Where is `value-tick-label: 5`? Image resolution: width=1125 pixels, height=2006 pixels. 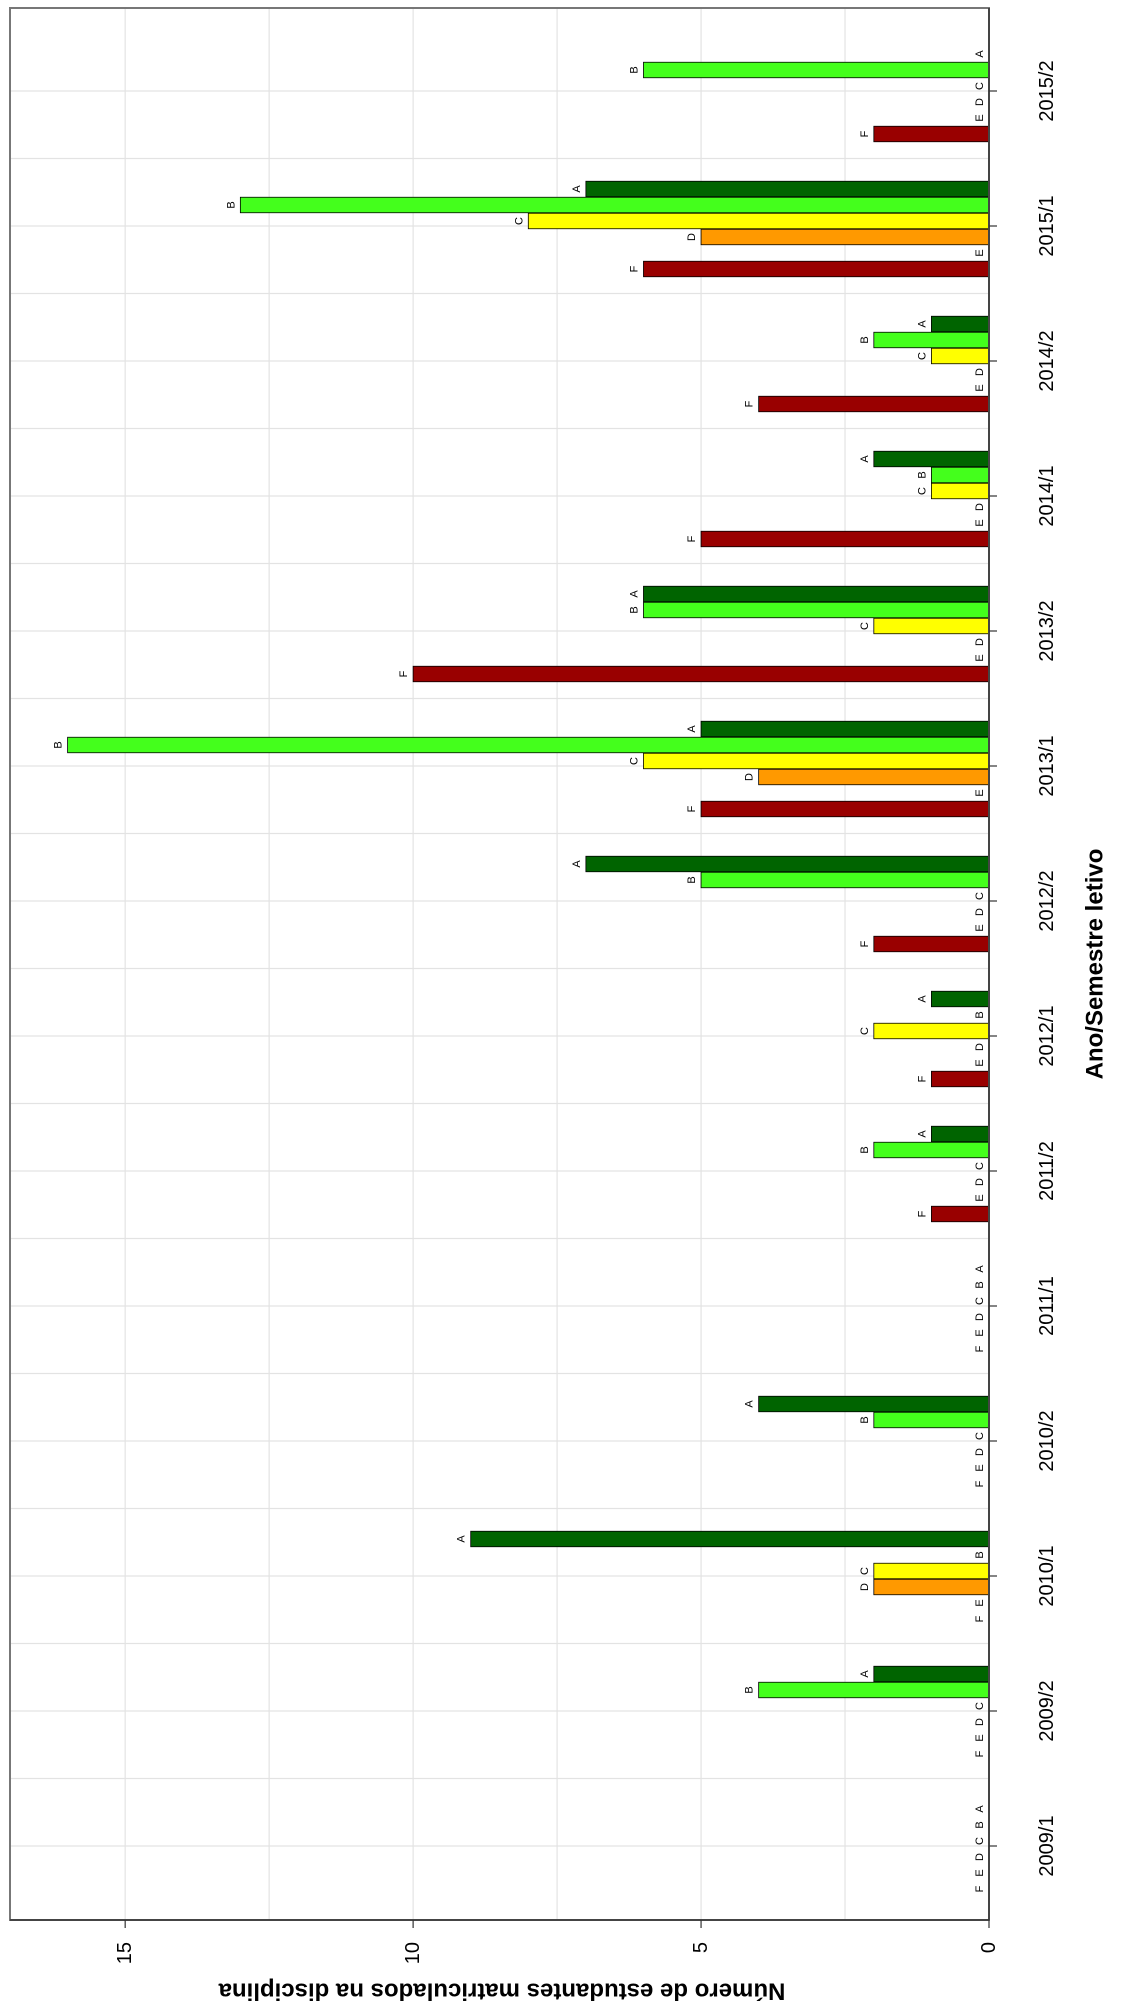
value-tick-label: 5 is located at coordinates (701, 1947).